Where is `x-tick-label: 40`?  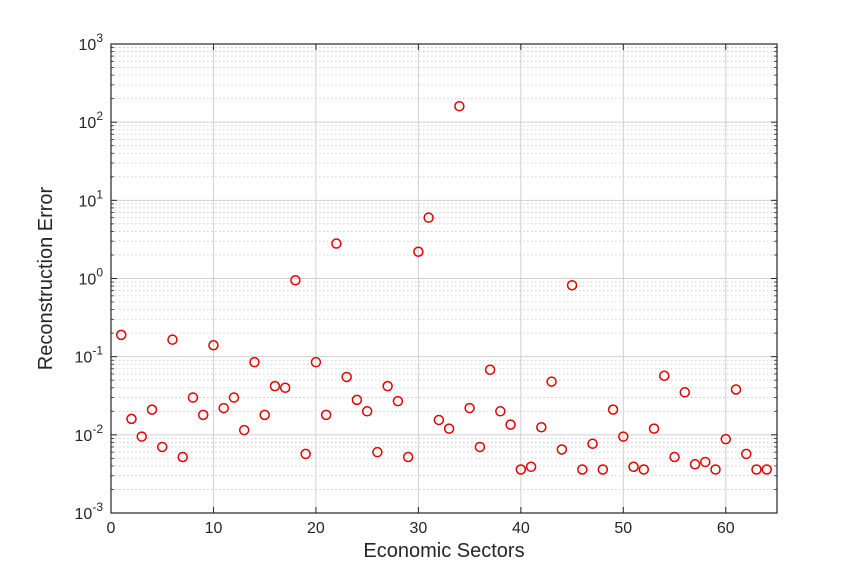 x-tick-label: 40 is located at coordinates (521, 528).